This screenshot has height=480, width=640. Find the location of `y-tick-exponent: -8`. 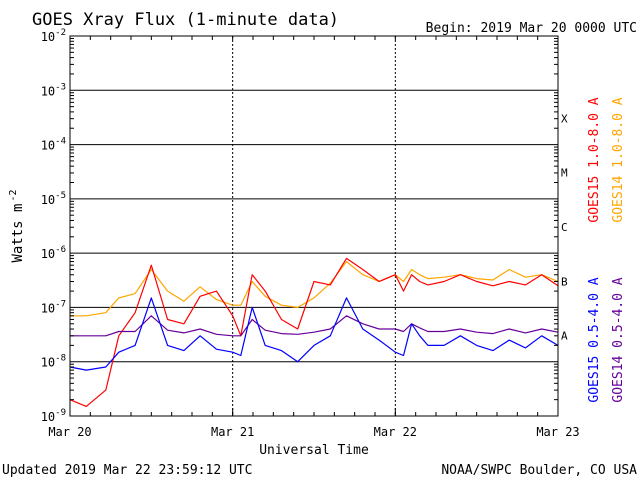

y-tick-exponent: -8 is located at coordinates (60, 359).